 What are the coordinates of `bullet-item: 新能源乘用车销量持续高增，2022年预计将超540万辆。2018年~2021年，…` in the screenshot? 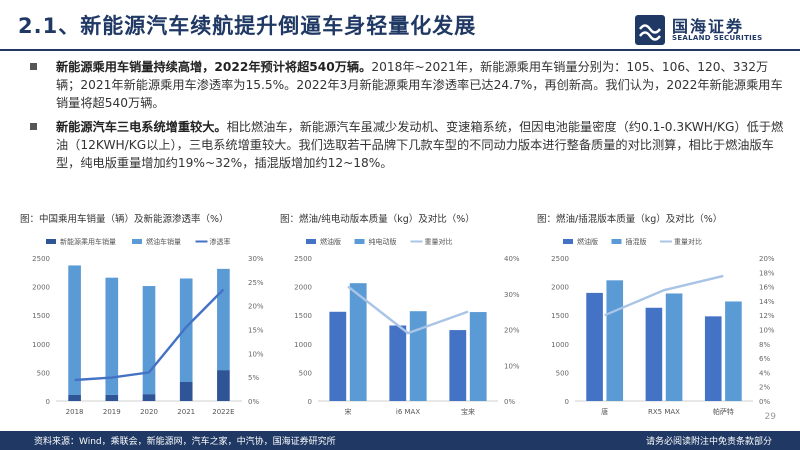 It's located at (402, 85).